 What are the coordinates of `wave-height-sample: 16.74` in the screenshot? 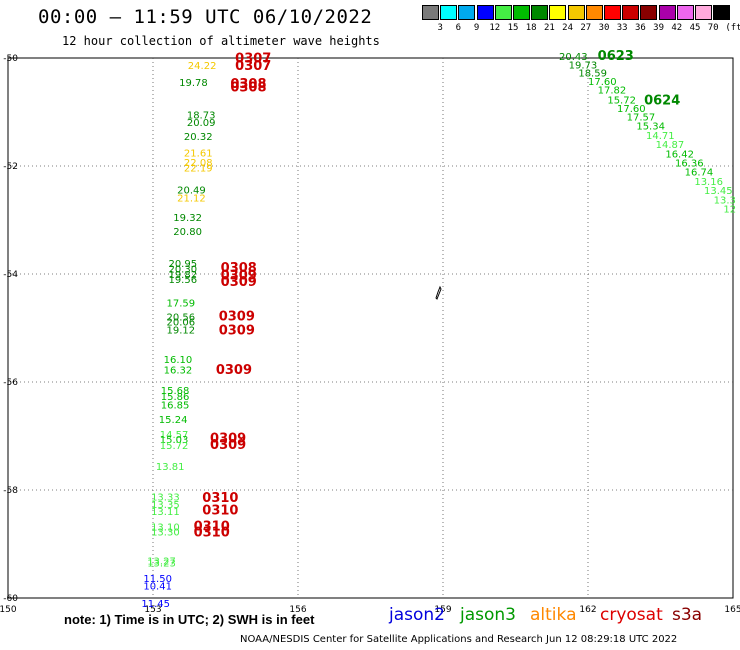 It's located at (699, 173).